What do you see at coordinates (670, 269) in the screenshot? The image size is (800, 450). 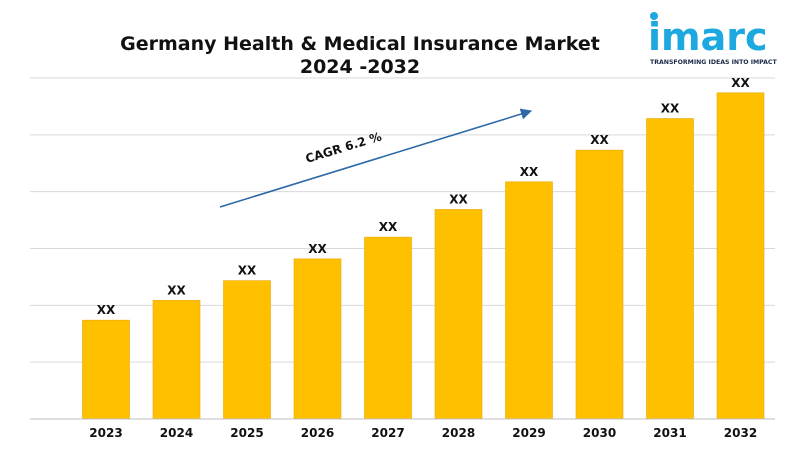 I see `bar-2031` at bounding box center [670, 269].